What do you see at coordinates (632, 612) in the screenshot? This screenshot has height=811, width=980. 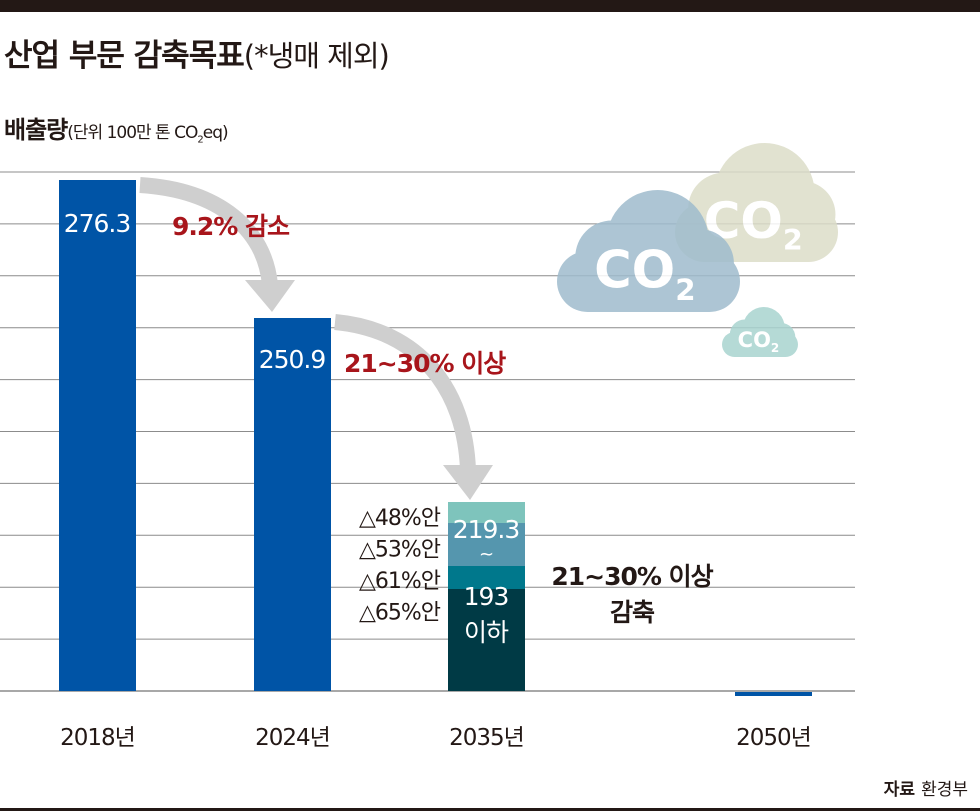 I see `annotation-2050-line2: 감축` at bounding box center [632, 612].